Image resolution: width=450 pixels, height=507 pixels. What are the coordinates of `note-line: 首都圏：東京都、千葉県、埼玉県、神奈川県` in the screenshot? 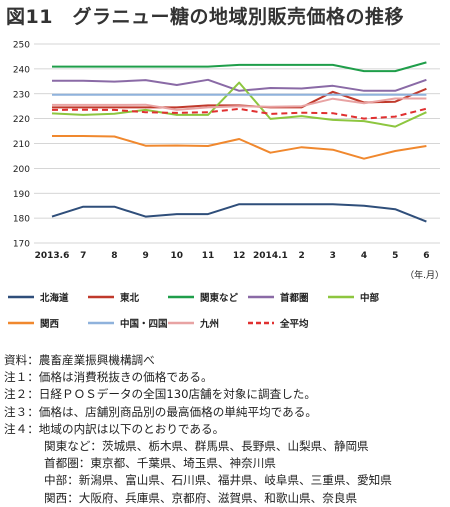 It's located at (160, 463).